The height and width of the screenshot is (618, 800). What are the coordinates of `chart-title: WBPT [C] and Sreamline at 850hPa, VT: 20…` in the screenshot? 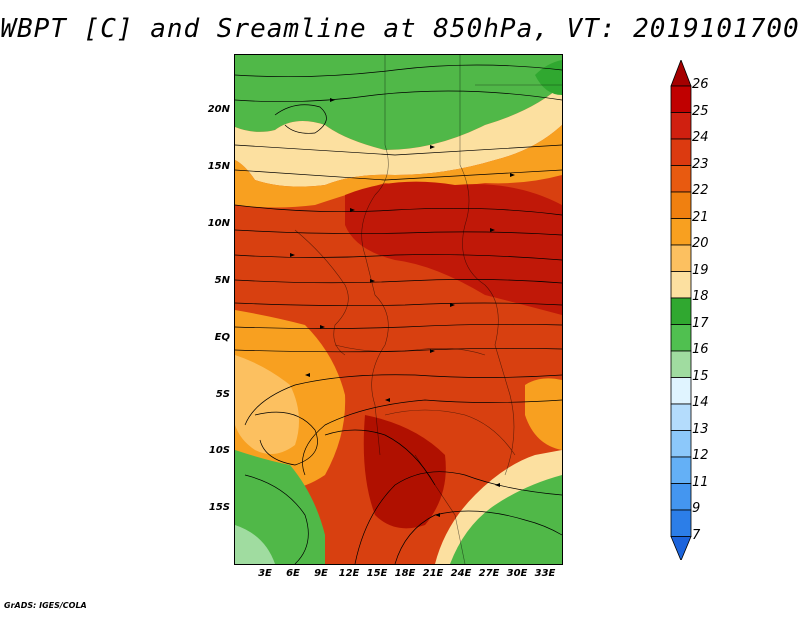 It's located at (400, 29).